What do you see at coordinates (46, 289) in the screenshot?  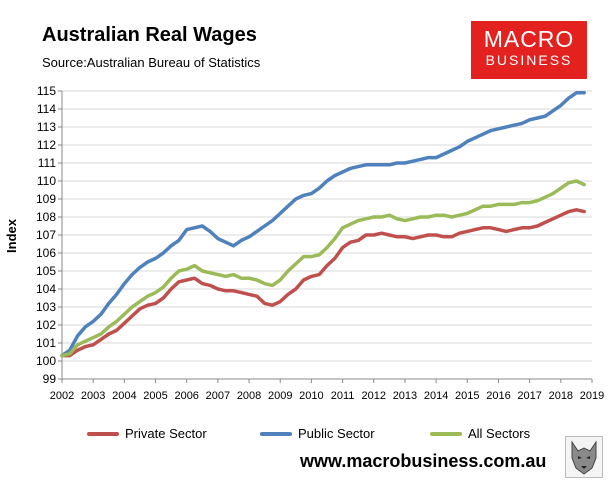 I see `y-tick-label: 104` at bounding box center [46, 289].